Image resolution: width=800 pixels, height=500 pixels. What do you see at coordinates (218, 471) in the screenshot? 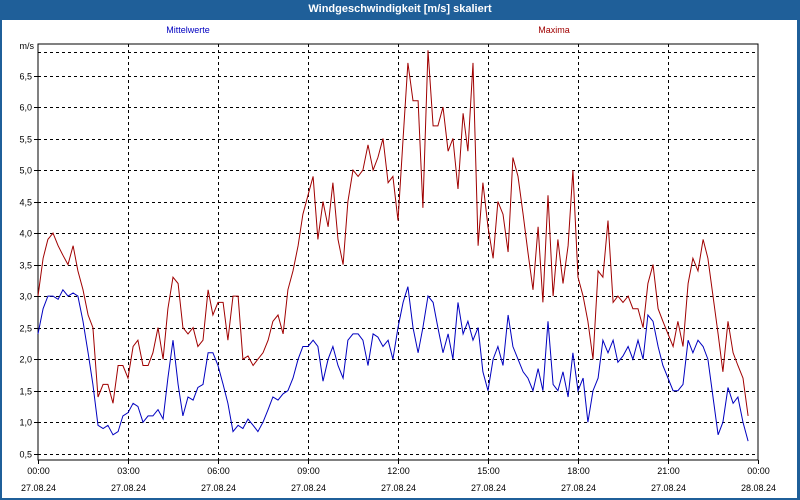
I see `x-tick-time-label: 06:00` at bounding box center [218, 471].